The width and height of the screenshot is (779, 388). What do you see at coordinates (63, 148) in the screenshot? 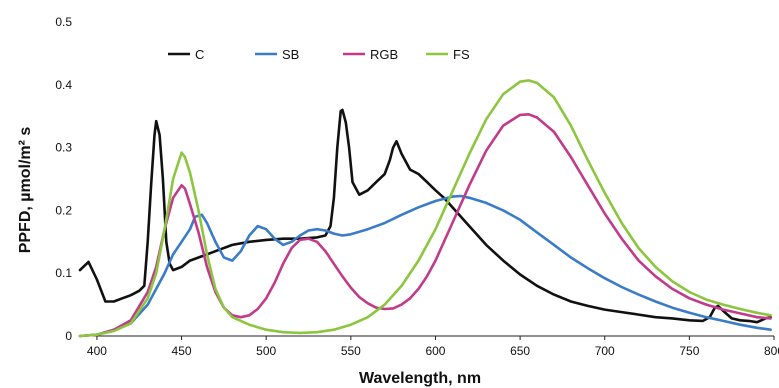
I see `y-tick-label: 0.3` at bounding box center [63, 148].